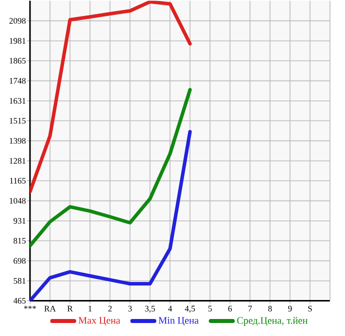 The width and height of the screenshot is (345, 336). What do you see at coordinates (270, 309) in the screenshot?
I see `x-tick-label: 8` at bounding box center [270, 309].